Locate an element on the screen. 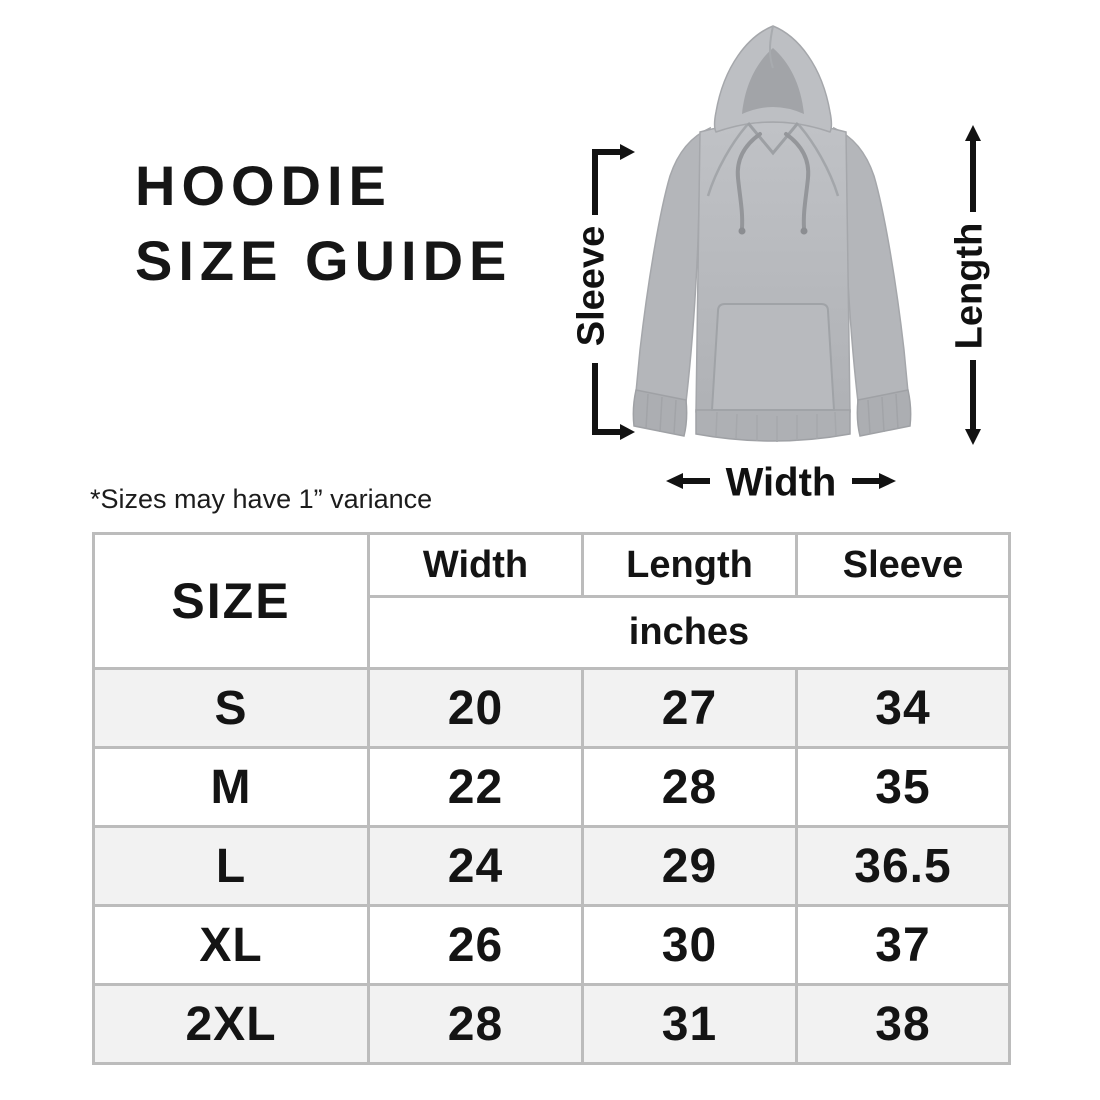 Image resolution: width=1100 pixels, height=1100 pixels. hoodie-hood-fold is located at coordinates (771, 47).